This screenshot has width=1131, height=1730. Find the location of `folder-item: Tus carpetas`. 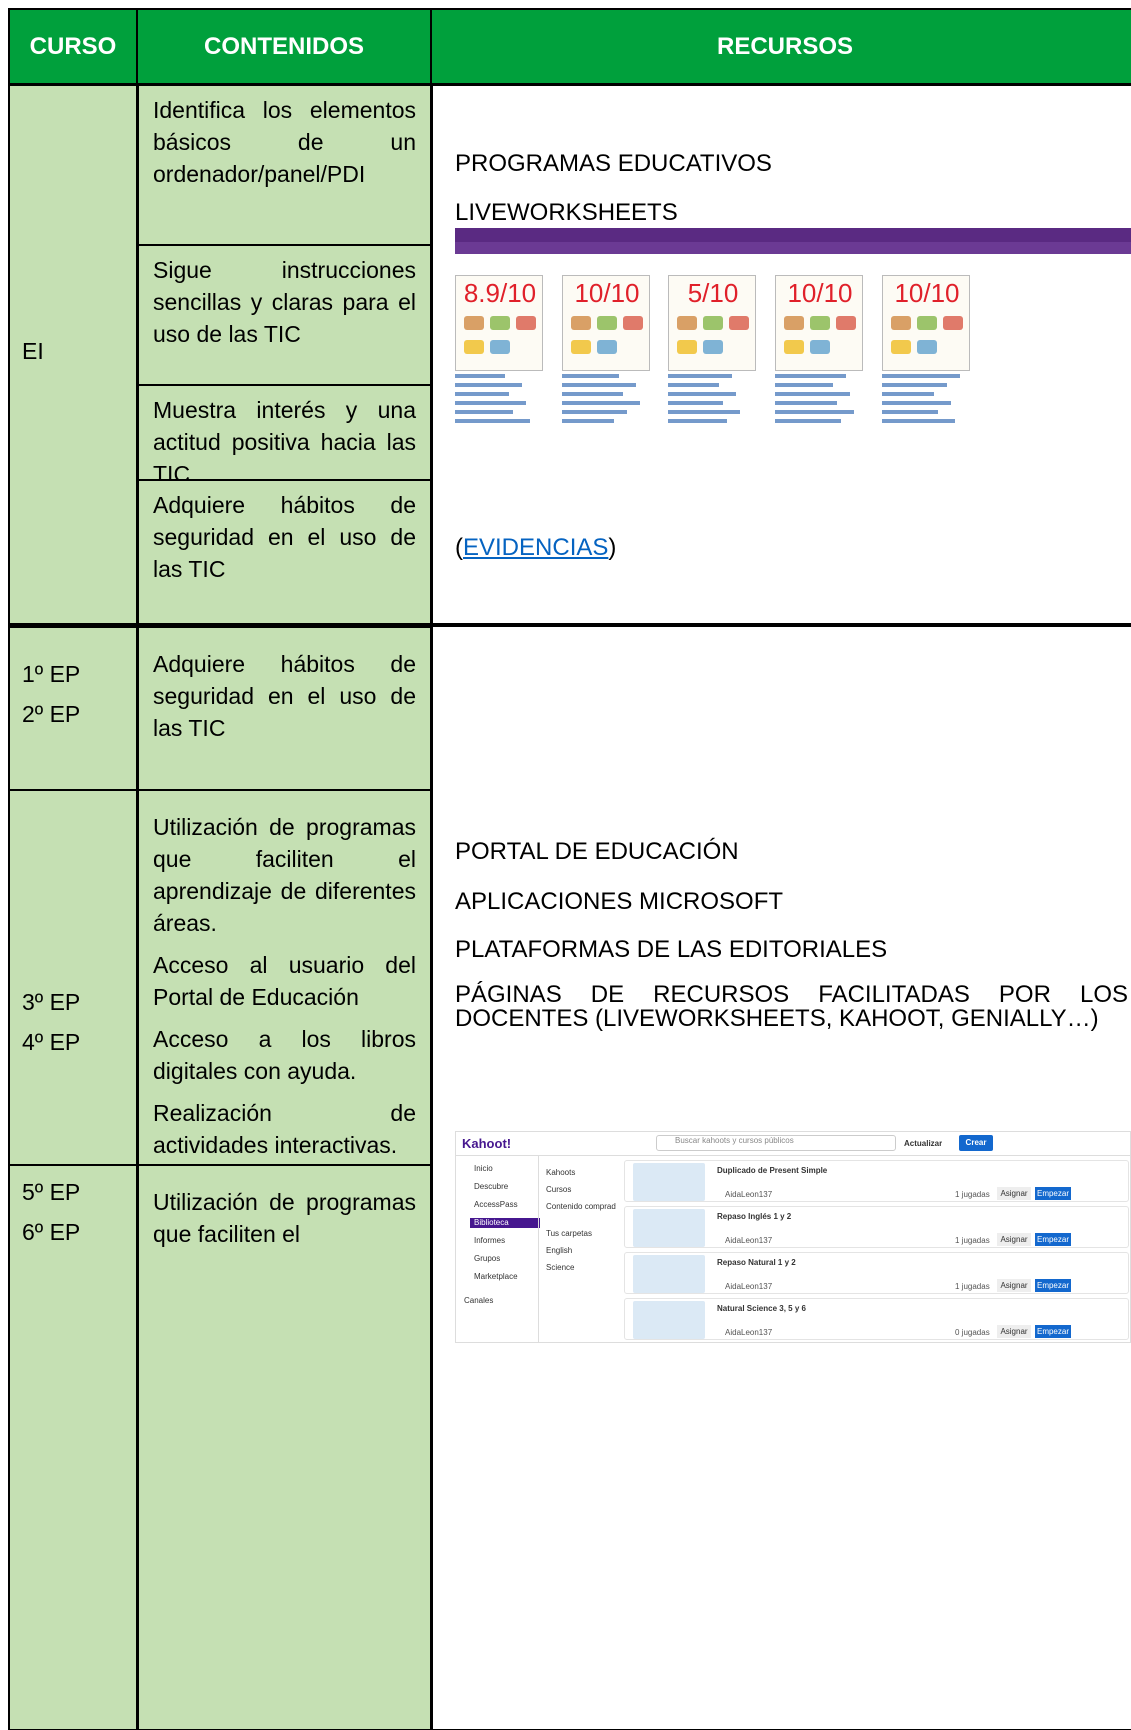

folder-item: Tus carpetas is located at coordinates (569, 1233).